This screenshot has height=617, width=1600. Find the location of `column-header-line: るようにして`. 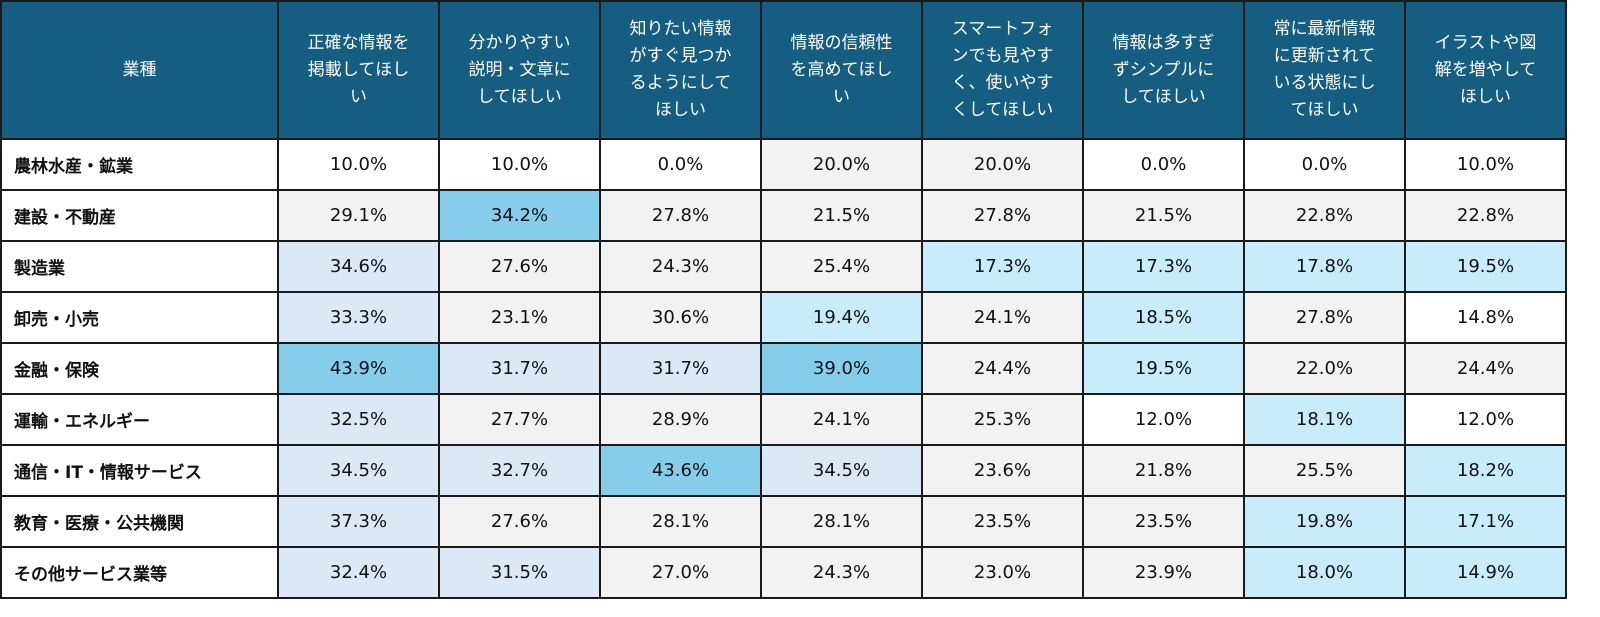

column-header-line: るようにして is located at coordinates (680, 83).